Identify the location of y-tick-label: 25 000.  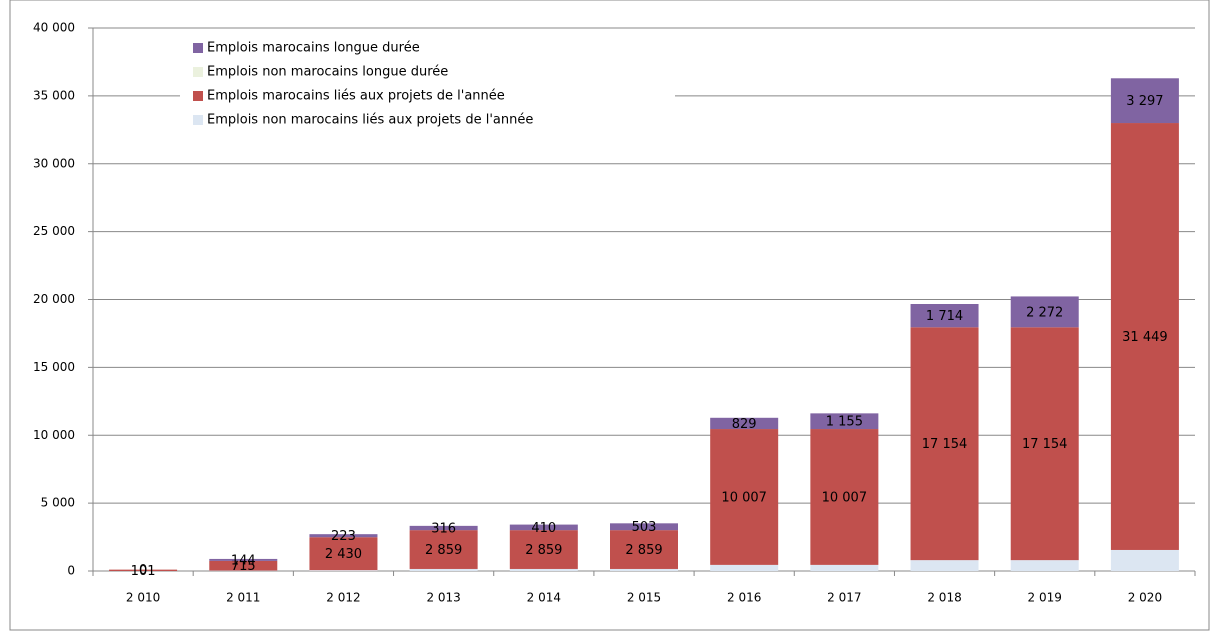
(54, 231).